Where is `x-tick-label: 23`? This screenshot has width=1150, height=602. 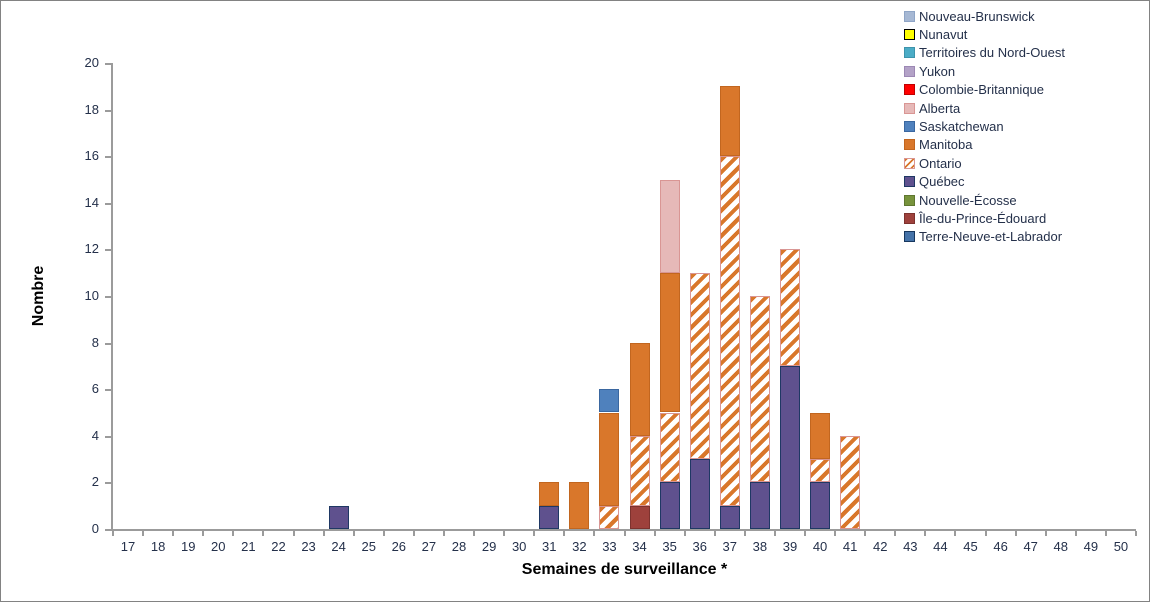 x-tick-label: 23 is located at coordinates (308, 546).